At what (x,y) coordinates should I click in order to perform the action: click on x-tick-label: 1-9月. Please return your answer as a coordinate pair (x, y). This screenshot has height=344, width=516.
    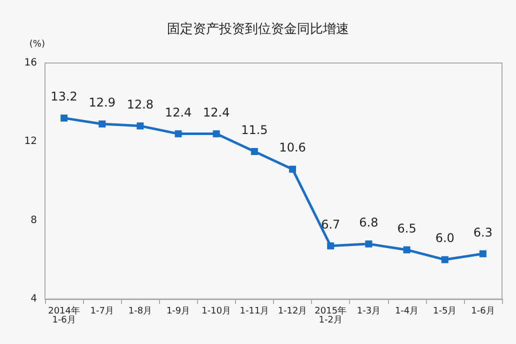
    Looking at the image, I should click on (178, 311).